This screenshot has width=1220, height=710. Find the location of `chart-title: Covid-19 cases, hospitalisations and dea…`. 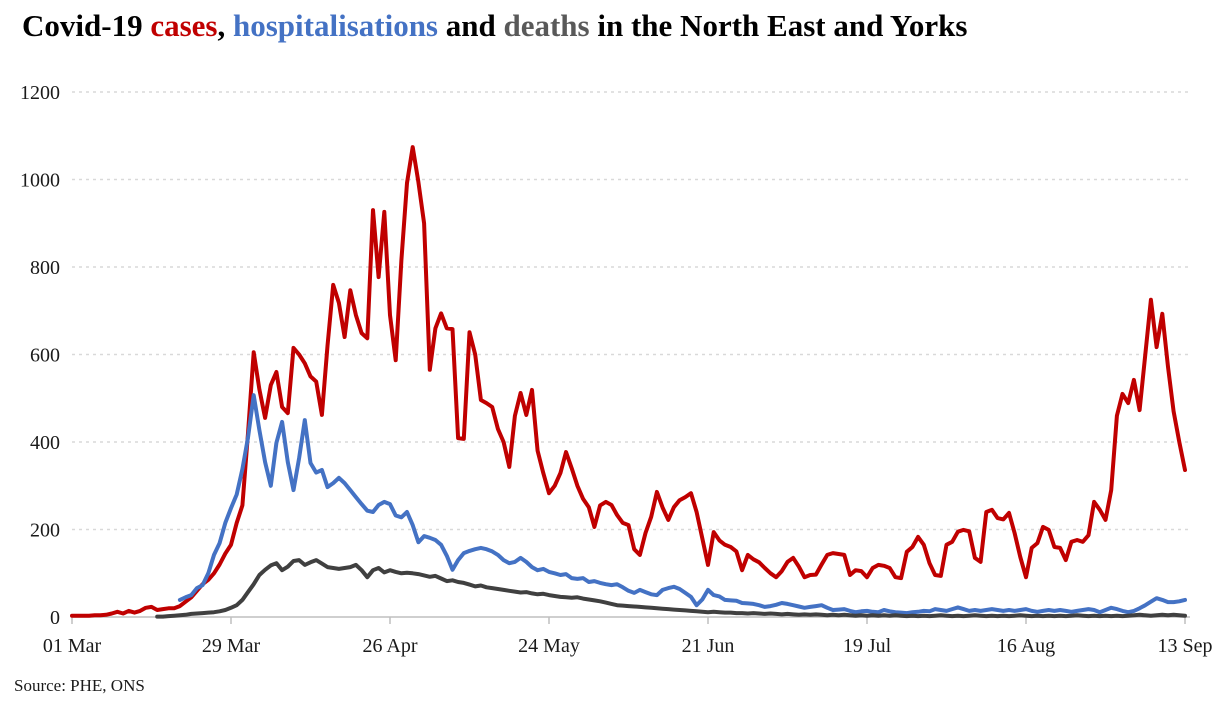

chart-title: Covid-19 cases, hospitalisations and dea… is located at coordinates (617, 26).